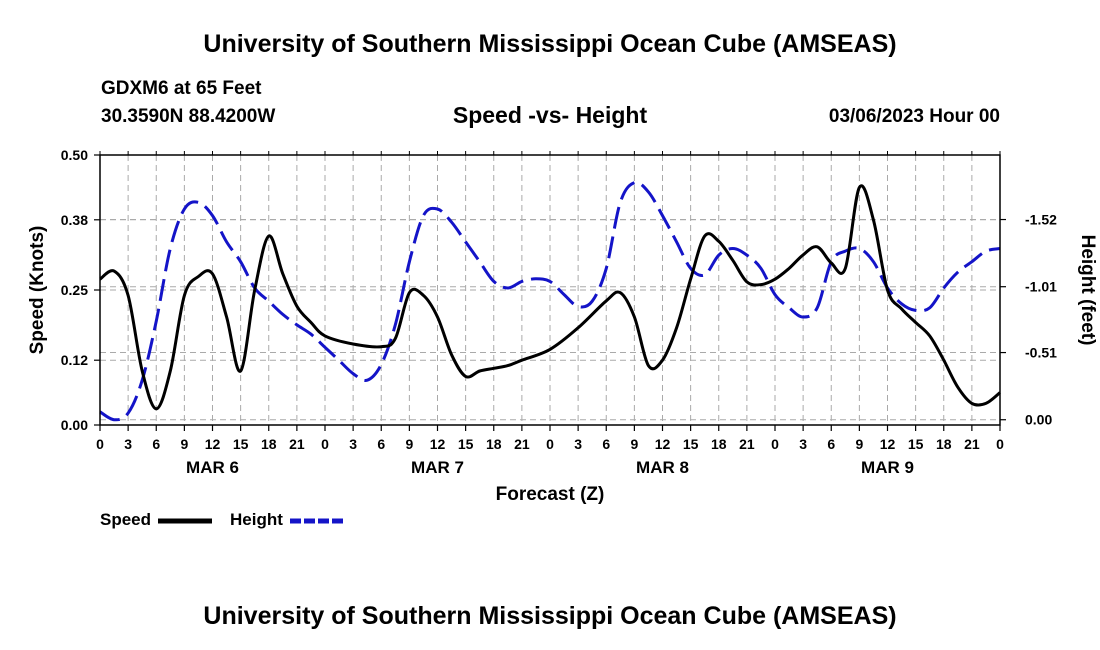 This screenshot has width=1100, height=650. I want to click on day-label: MAR 9, so click(887, 467).